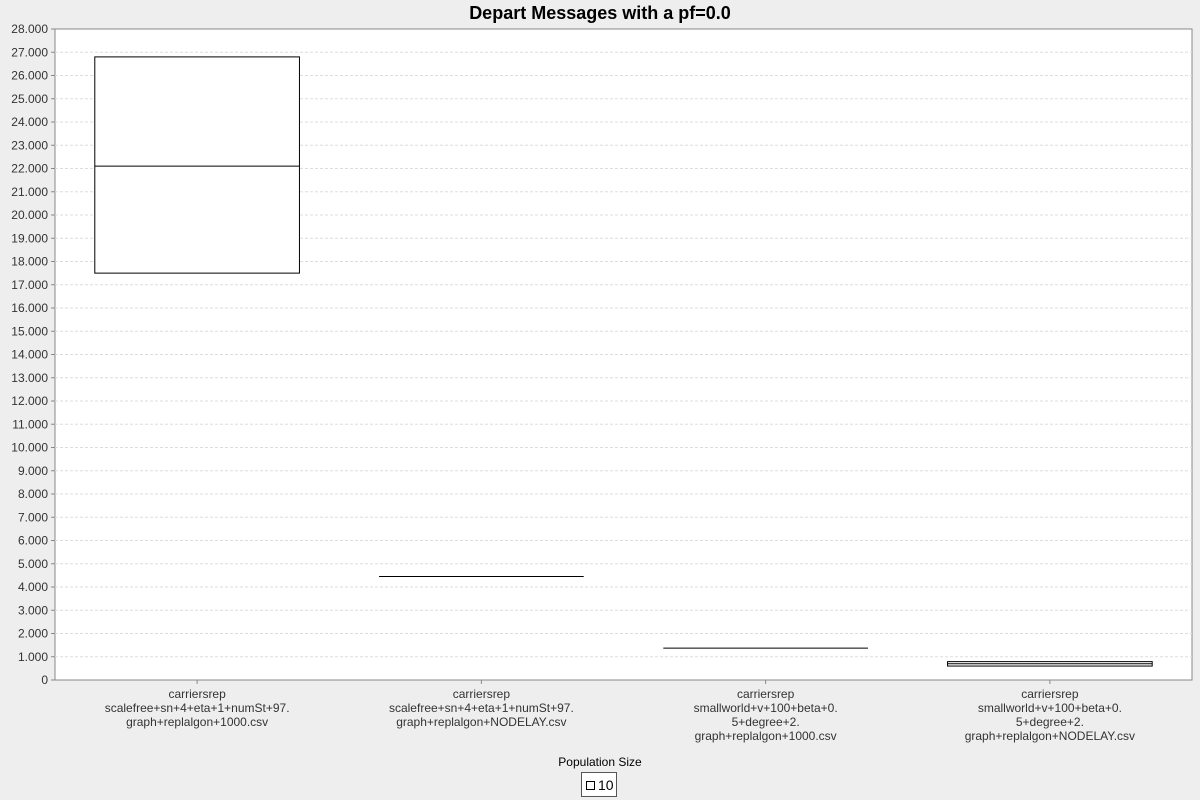 This screenshot has height=800, width=1200. Describe the element at coordinates (29, 331) in the screenshot. I see `y-tick-label: 15.000` at that location.